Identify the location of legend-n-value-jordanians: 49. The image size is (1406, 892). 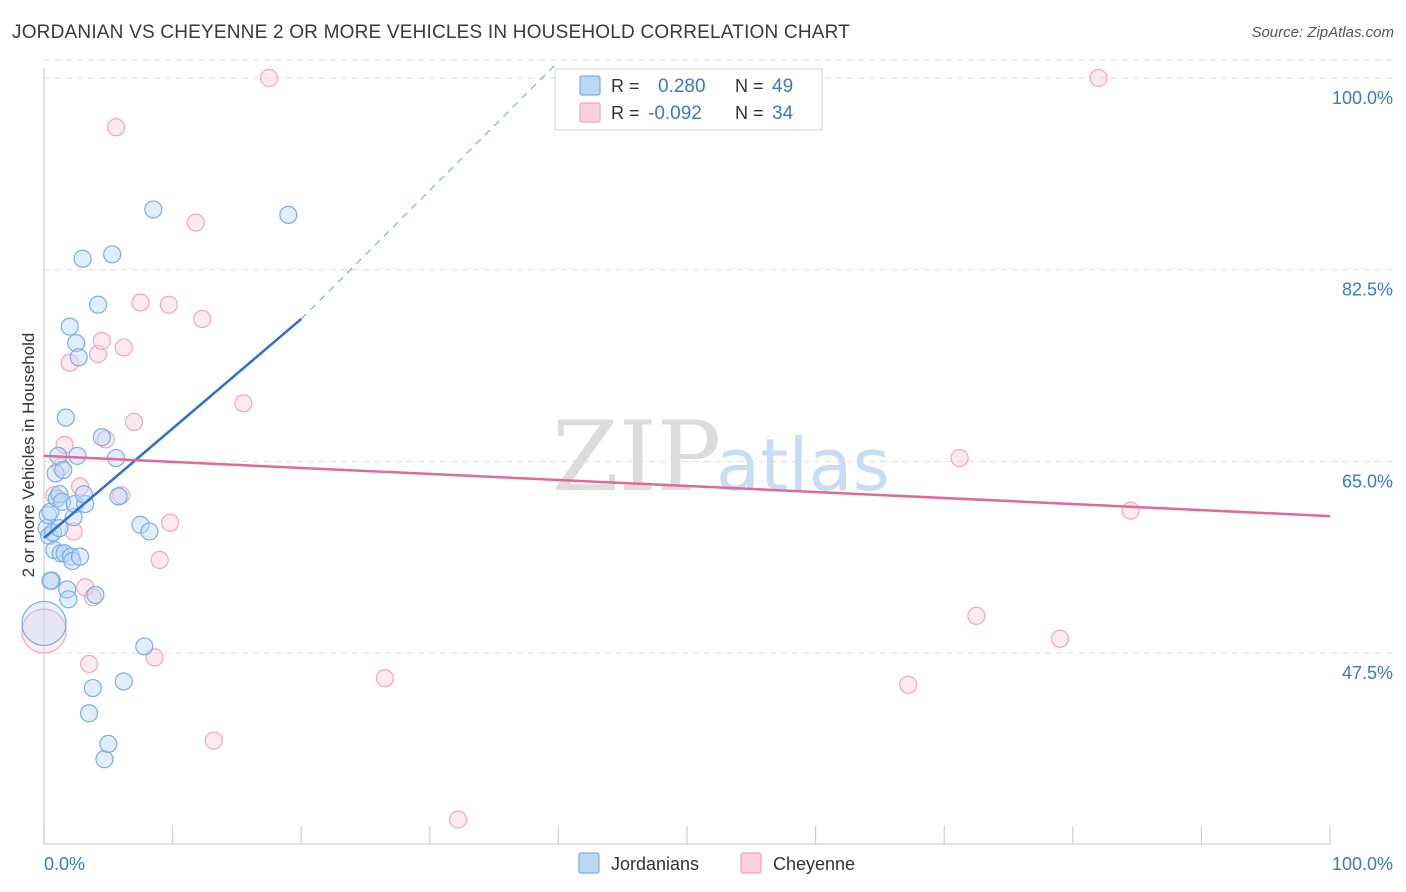
(782, 86).